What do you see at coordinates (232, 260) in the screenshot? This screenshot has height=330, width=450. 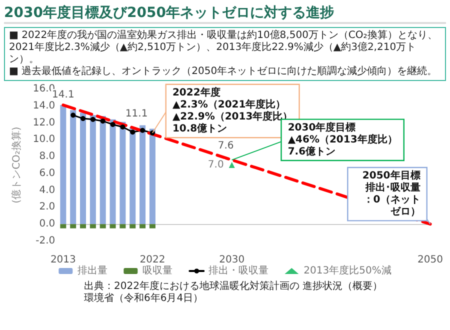 I see `x-tick-label: 2030` at bounding box center [232, 260].